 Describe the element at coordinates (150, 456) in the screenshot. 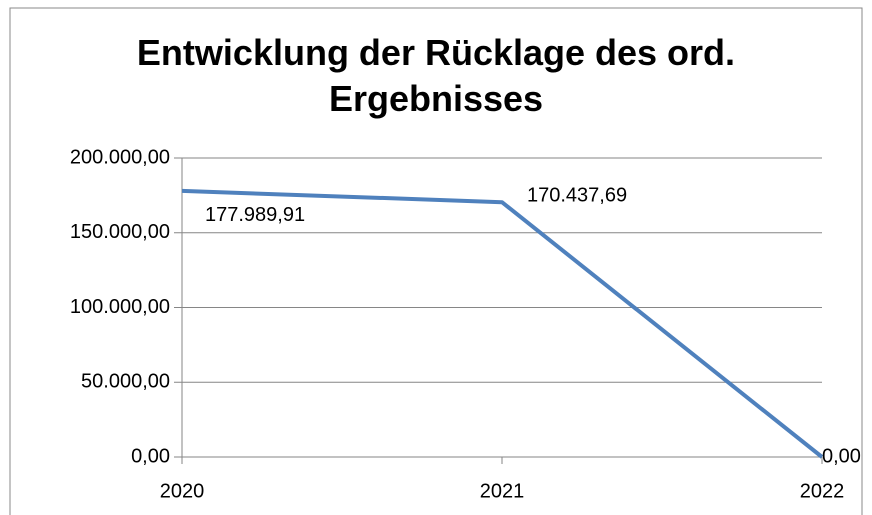

I see `y-tick-label: 0,00` at that location.